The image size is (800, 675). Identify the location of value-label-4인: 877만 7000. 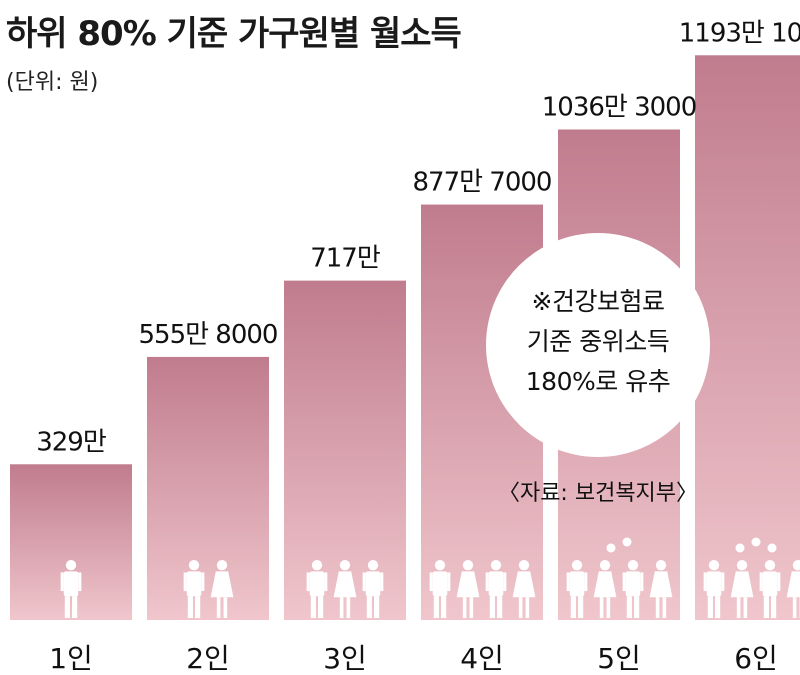
(482, 183).